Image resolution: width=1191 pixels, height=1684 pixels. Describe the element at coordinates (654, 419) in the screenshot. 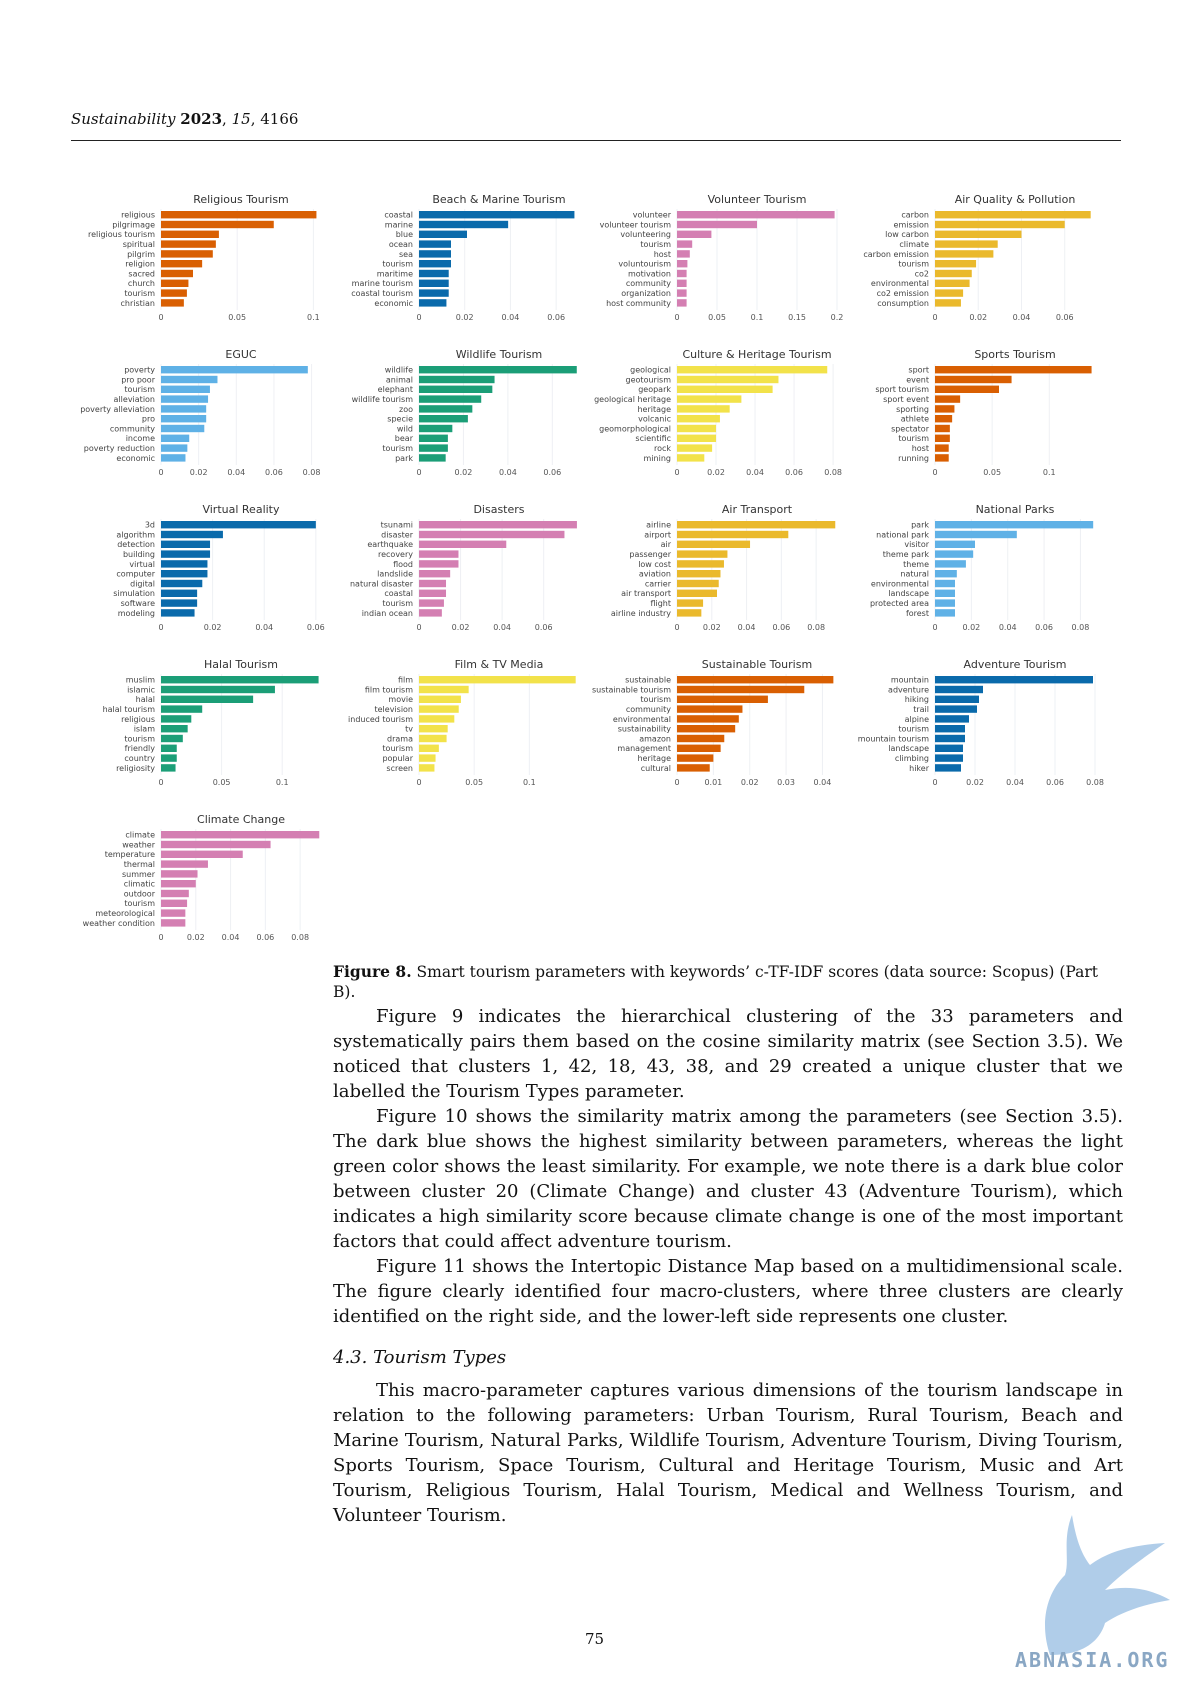

I see `keyword-label: volcanic` at that location.